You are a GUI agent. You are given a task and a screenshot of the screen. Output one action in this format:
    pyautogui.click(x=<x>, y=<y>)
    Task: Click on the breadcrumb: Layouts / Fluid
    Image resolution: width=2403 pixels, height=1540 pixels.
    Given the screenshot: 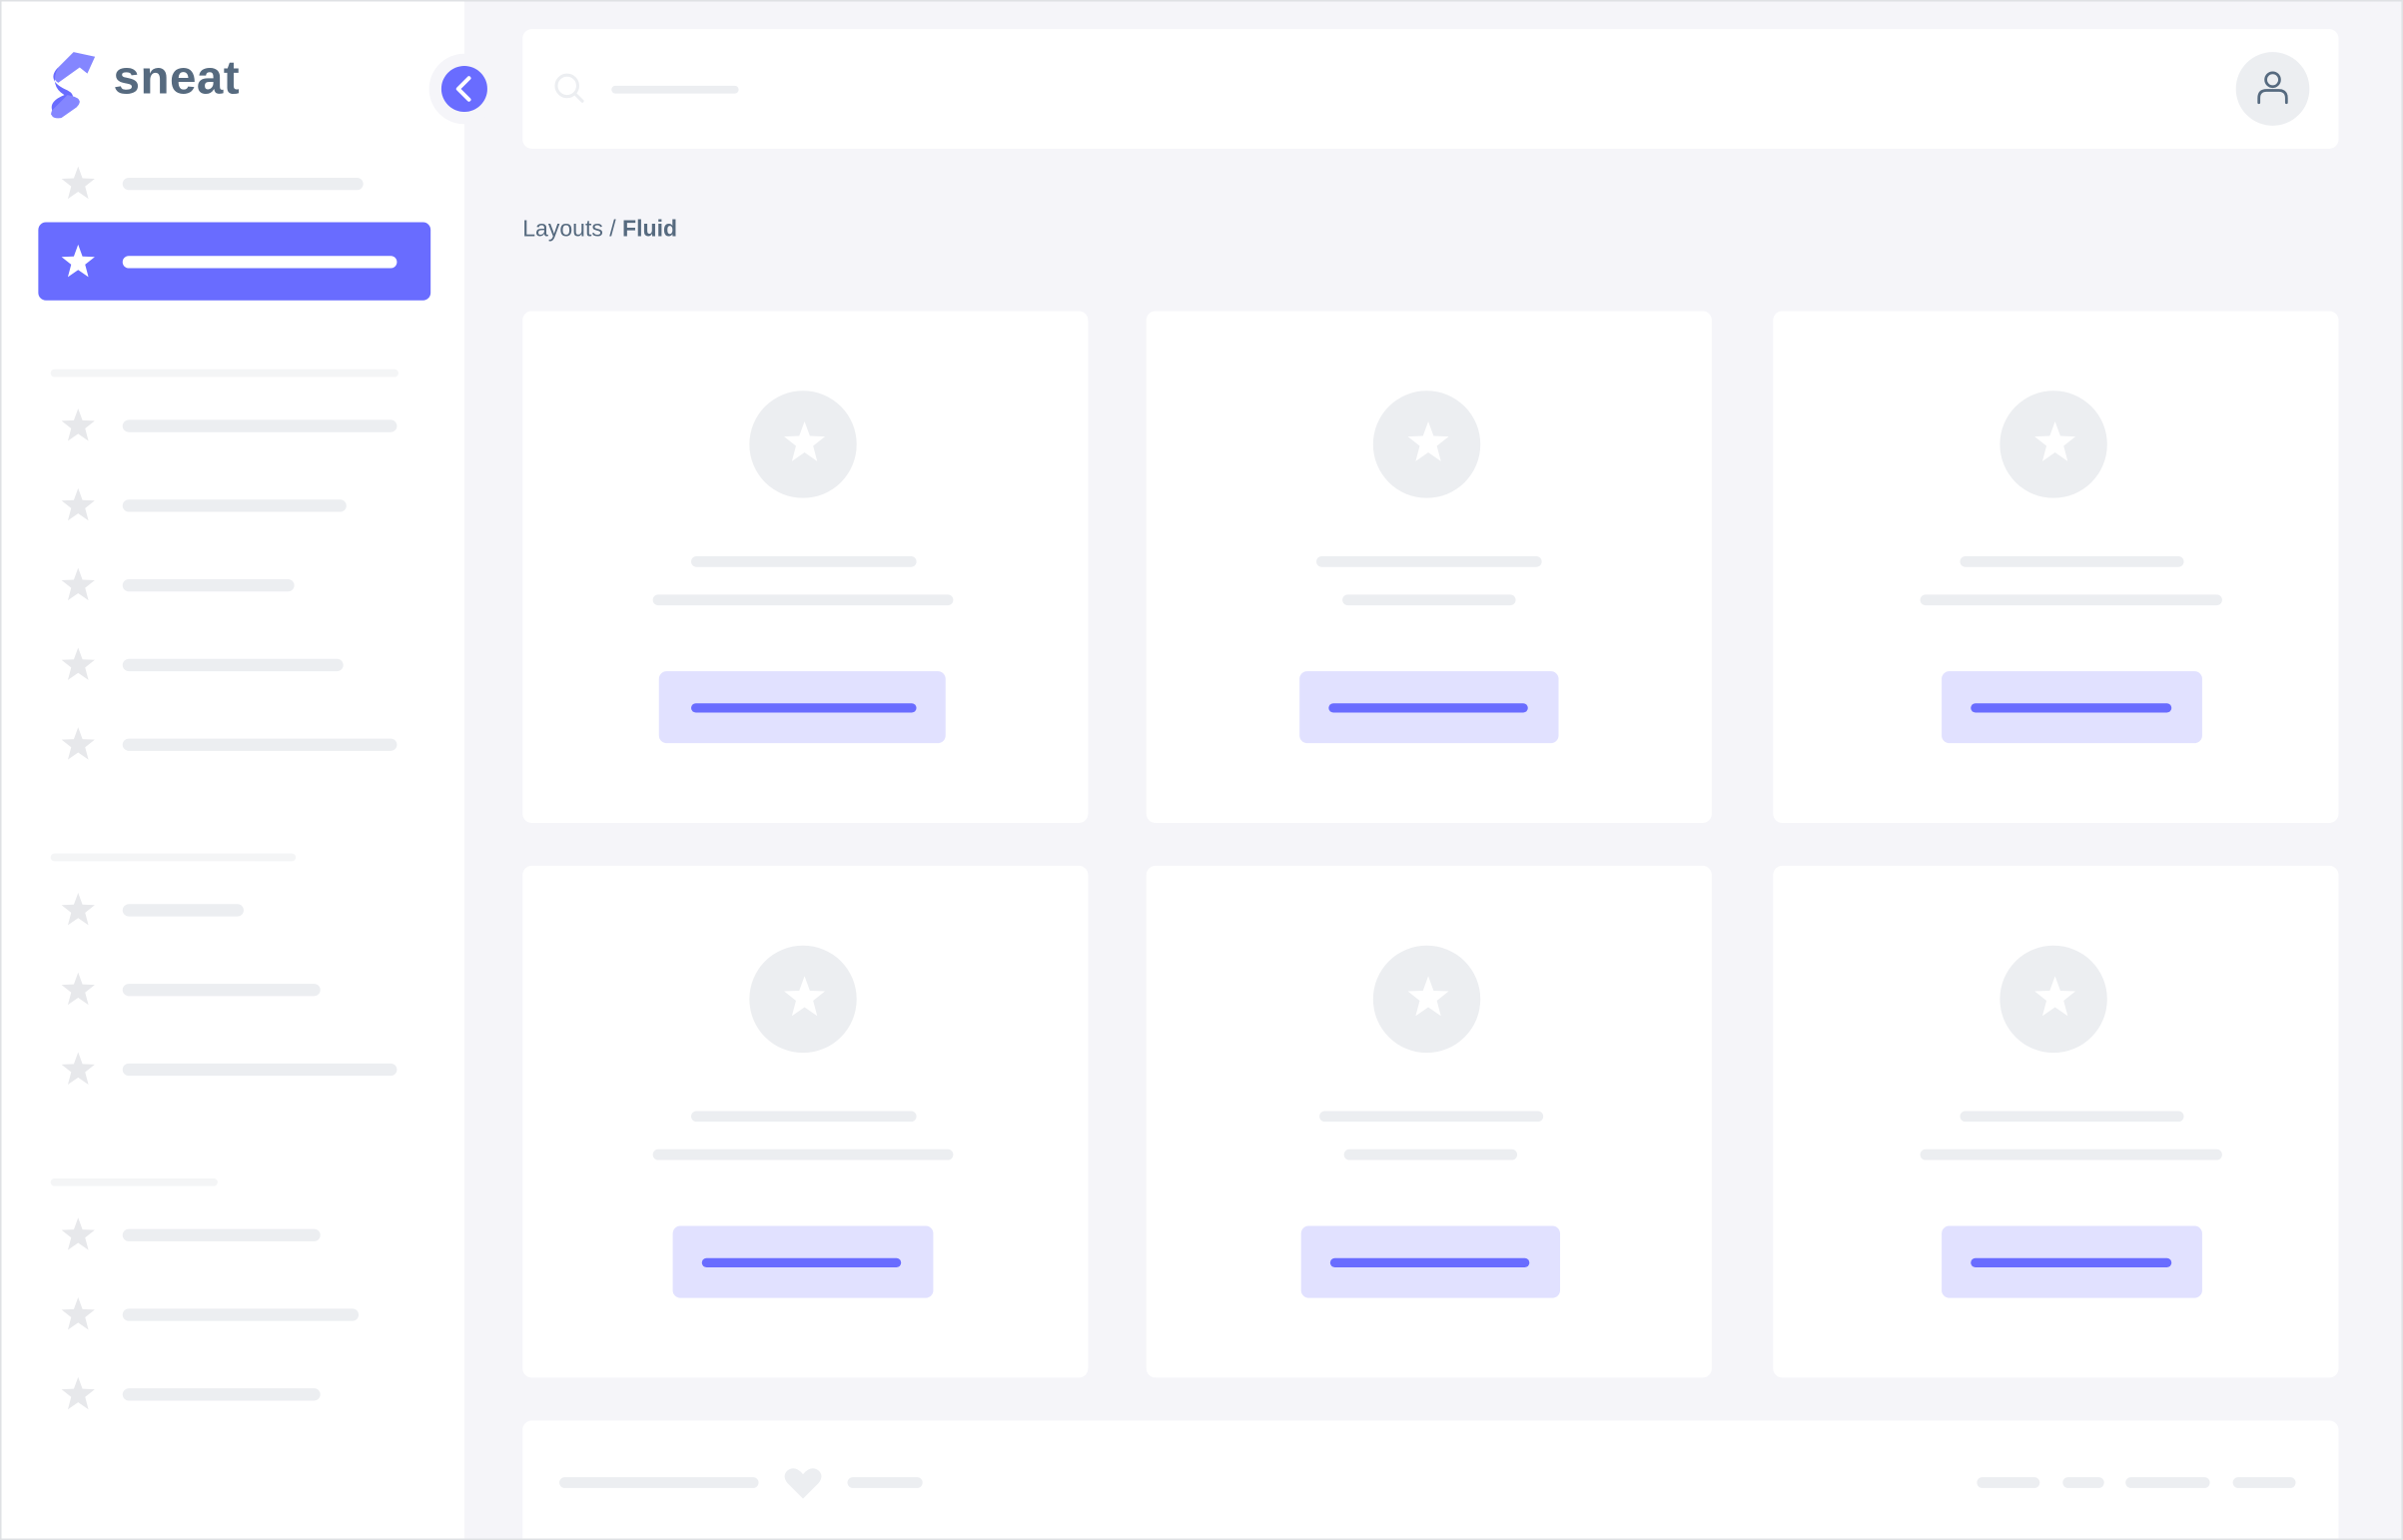 What is the action you would take?
    pyautogui.click(x=599, y=229)
    